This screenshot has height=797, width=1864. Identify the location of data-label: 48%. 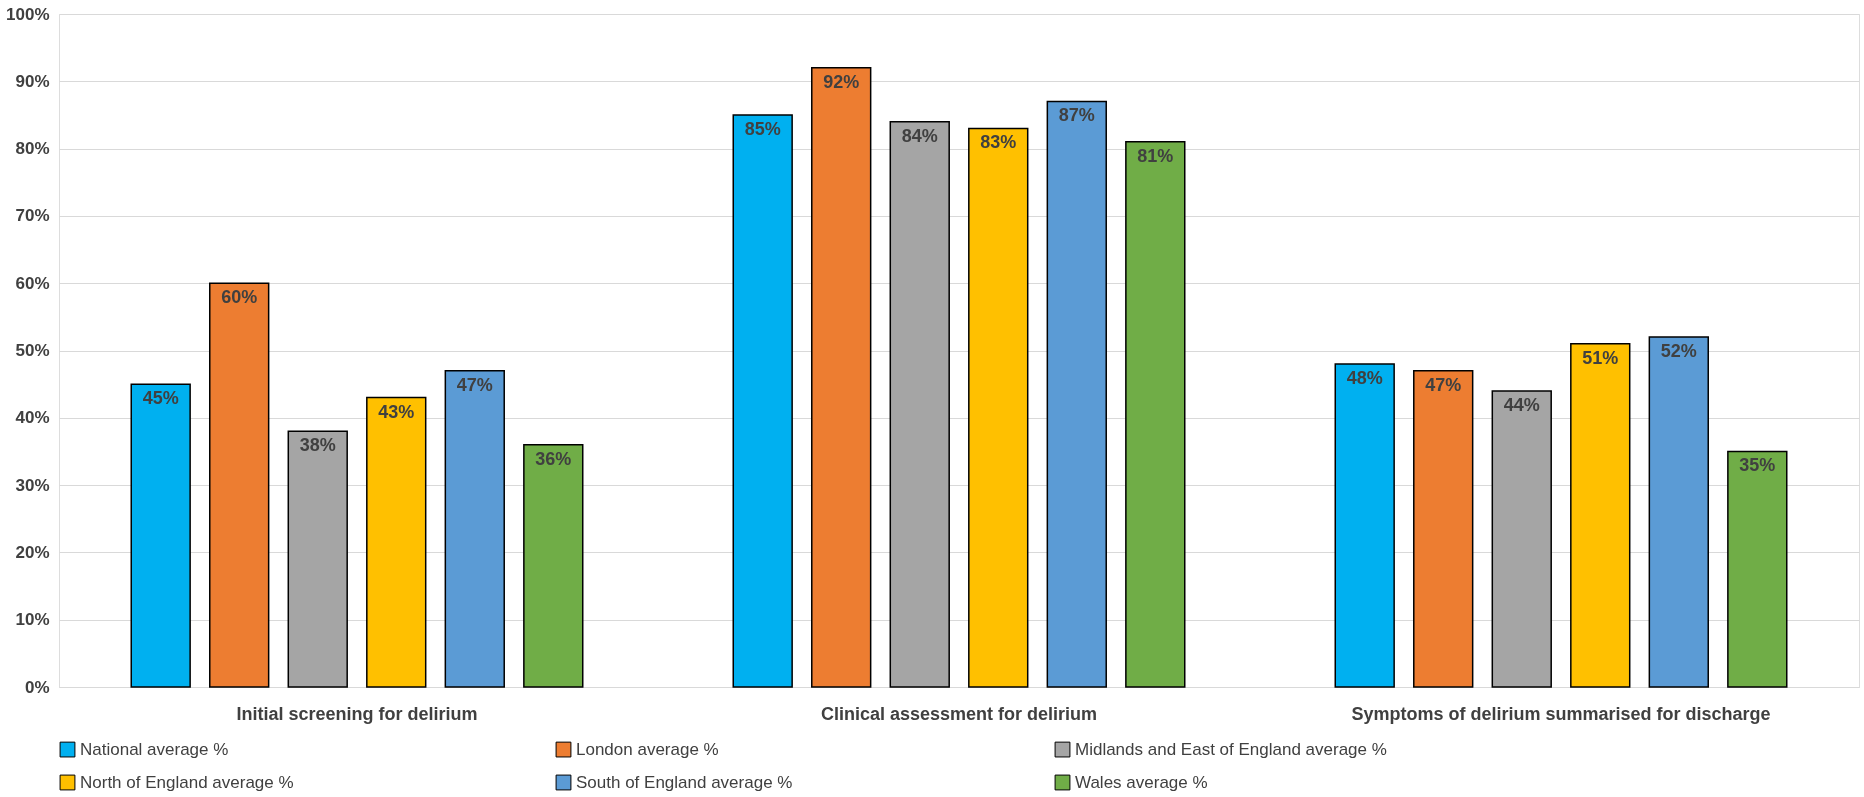
(1364, 377).